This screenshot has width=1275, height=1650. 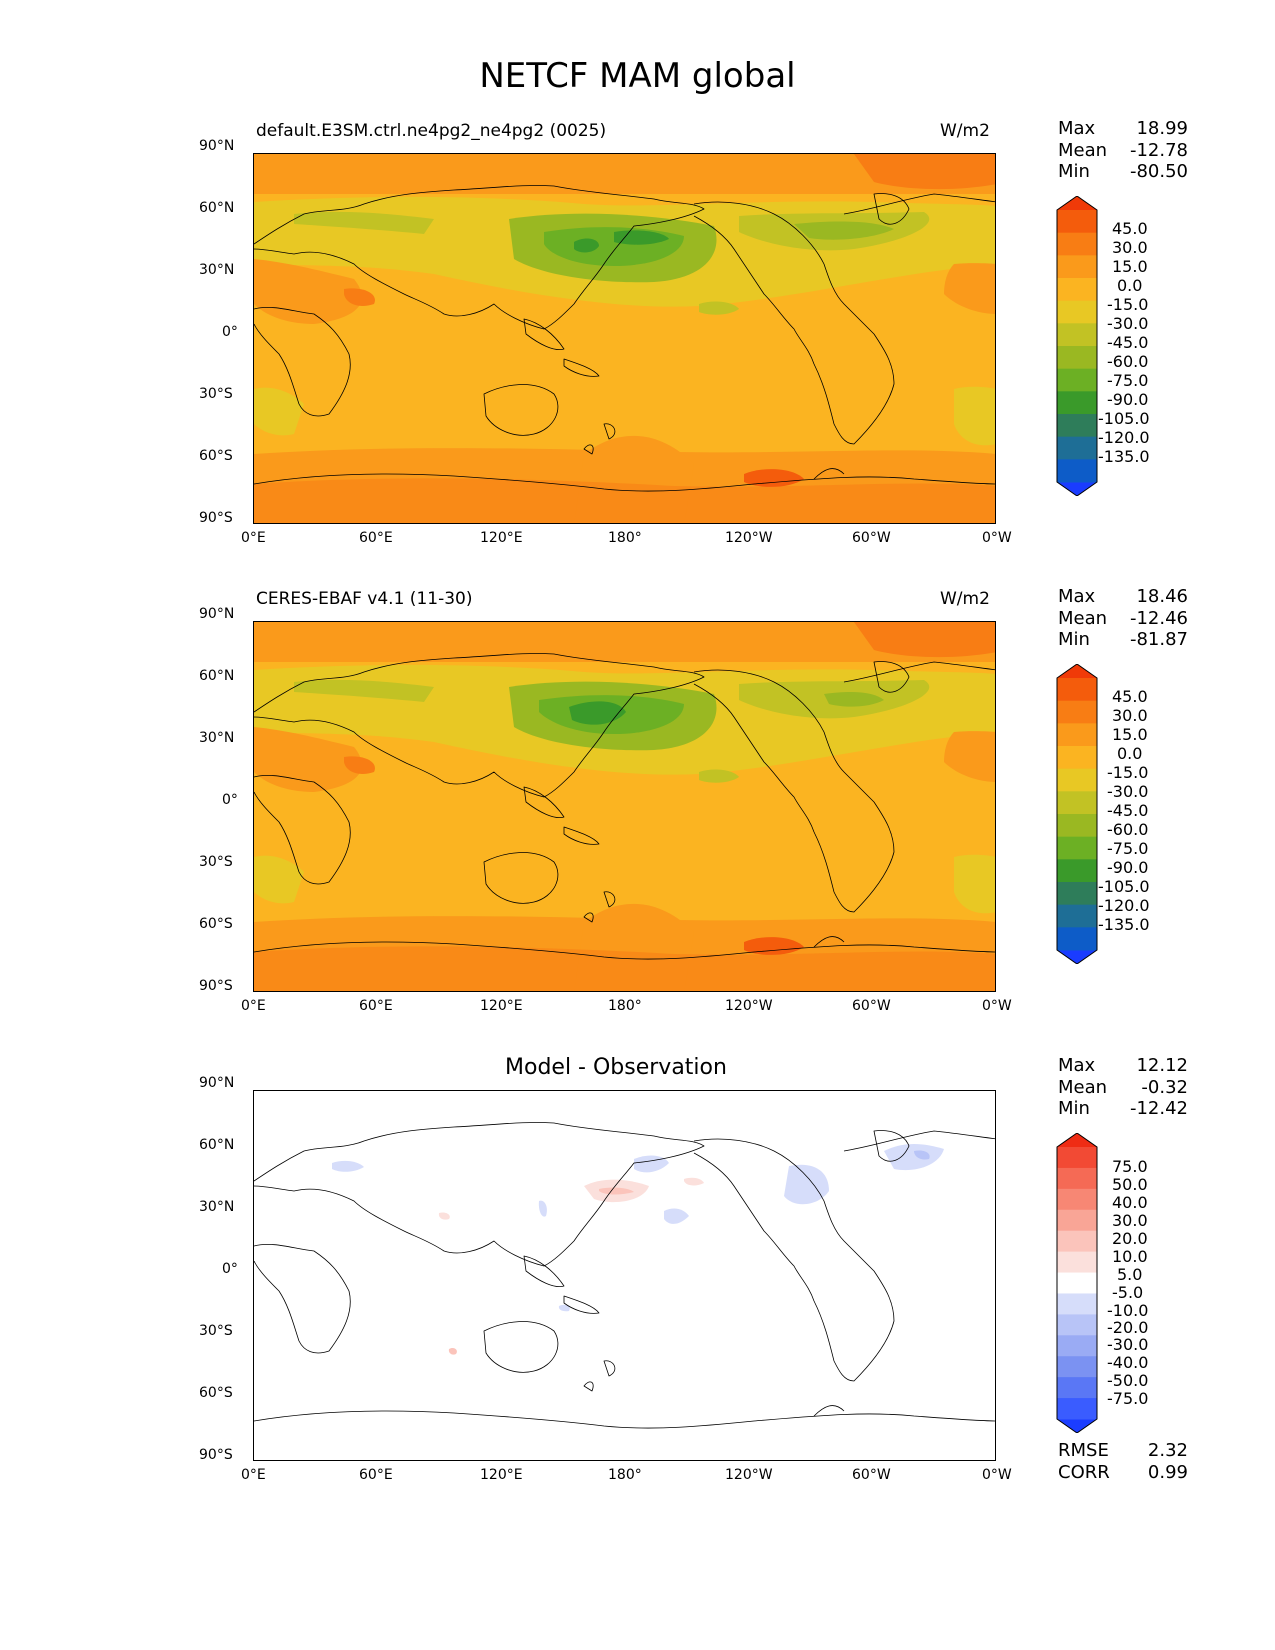 What do you see at coordinates (1084, 1472) in the screenshot?
I see `corr-label: CORR` at bounding box center [1084, 1472].